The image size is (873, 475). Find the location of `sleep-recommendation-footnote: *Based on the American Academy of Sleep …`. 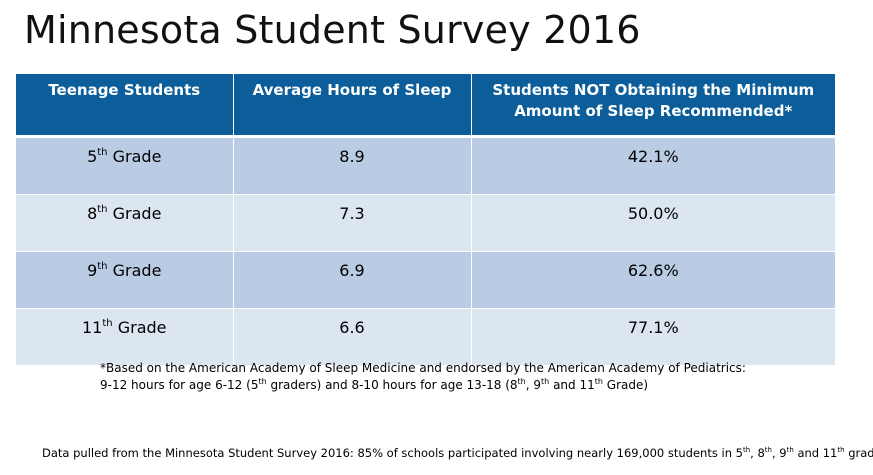

sleep-recommendation-footnote: *Based on the American Academy of Sleep … is located at coordinates (430, 377).